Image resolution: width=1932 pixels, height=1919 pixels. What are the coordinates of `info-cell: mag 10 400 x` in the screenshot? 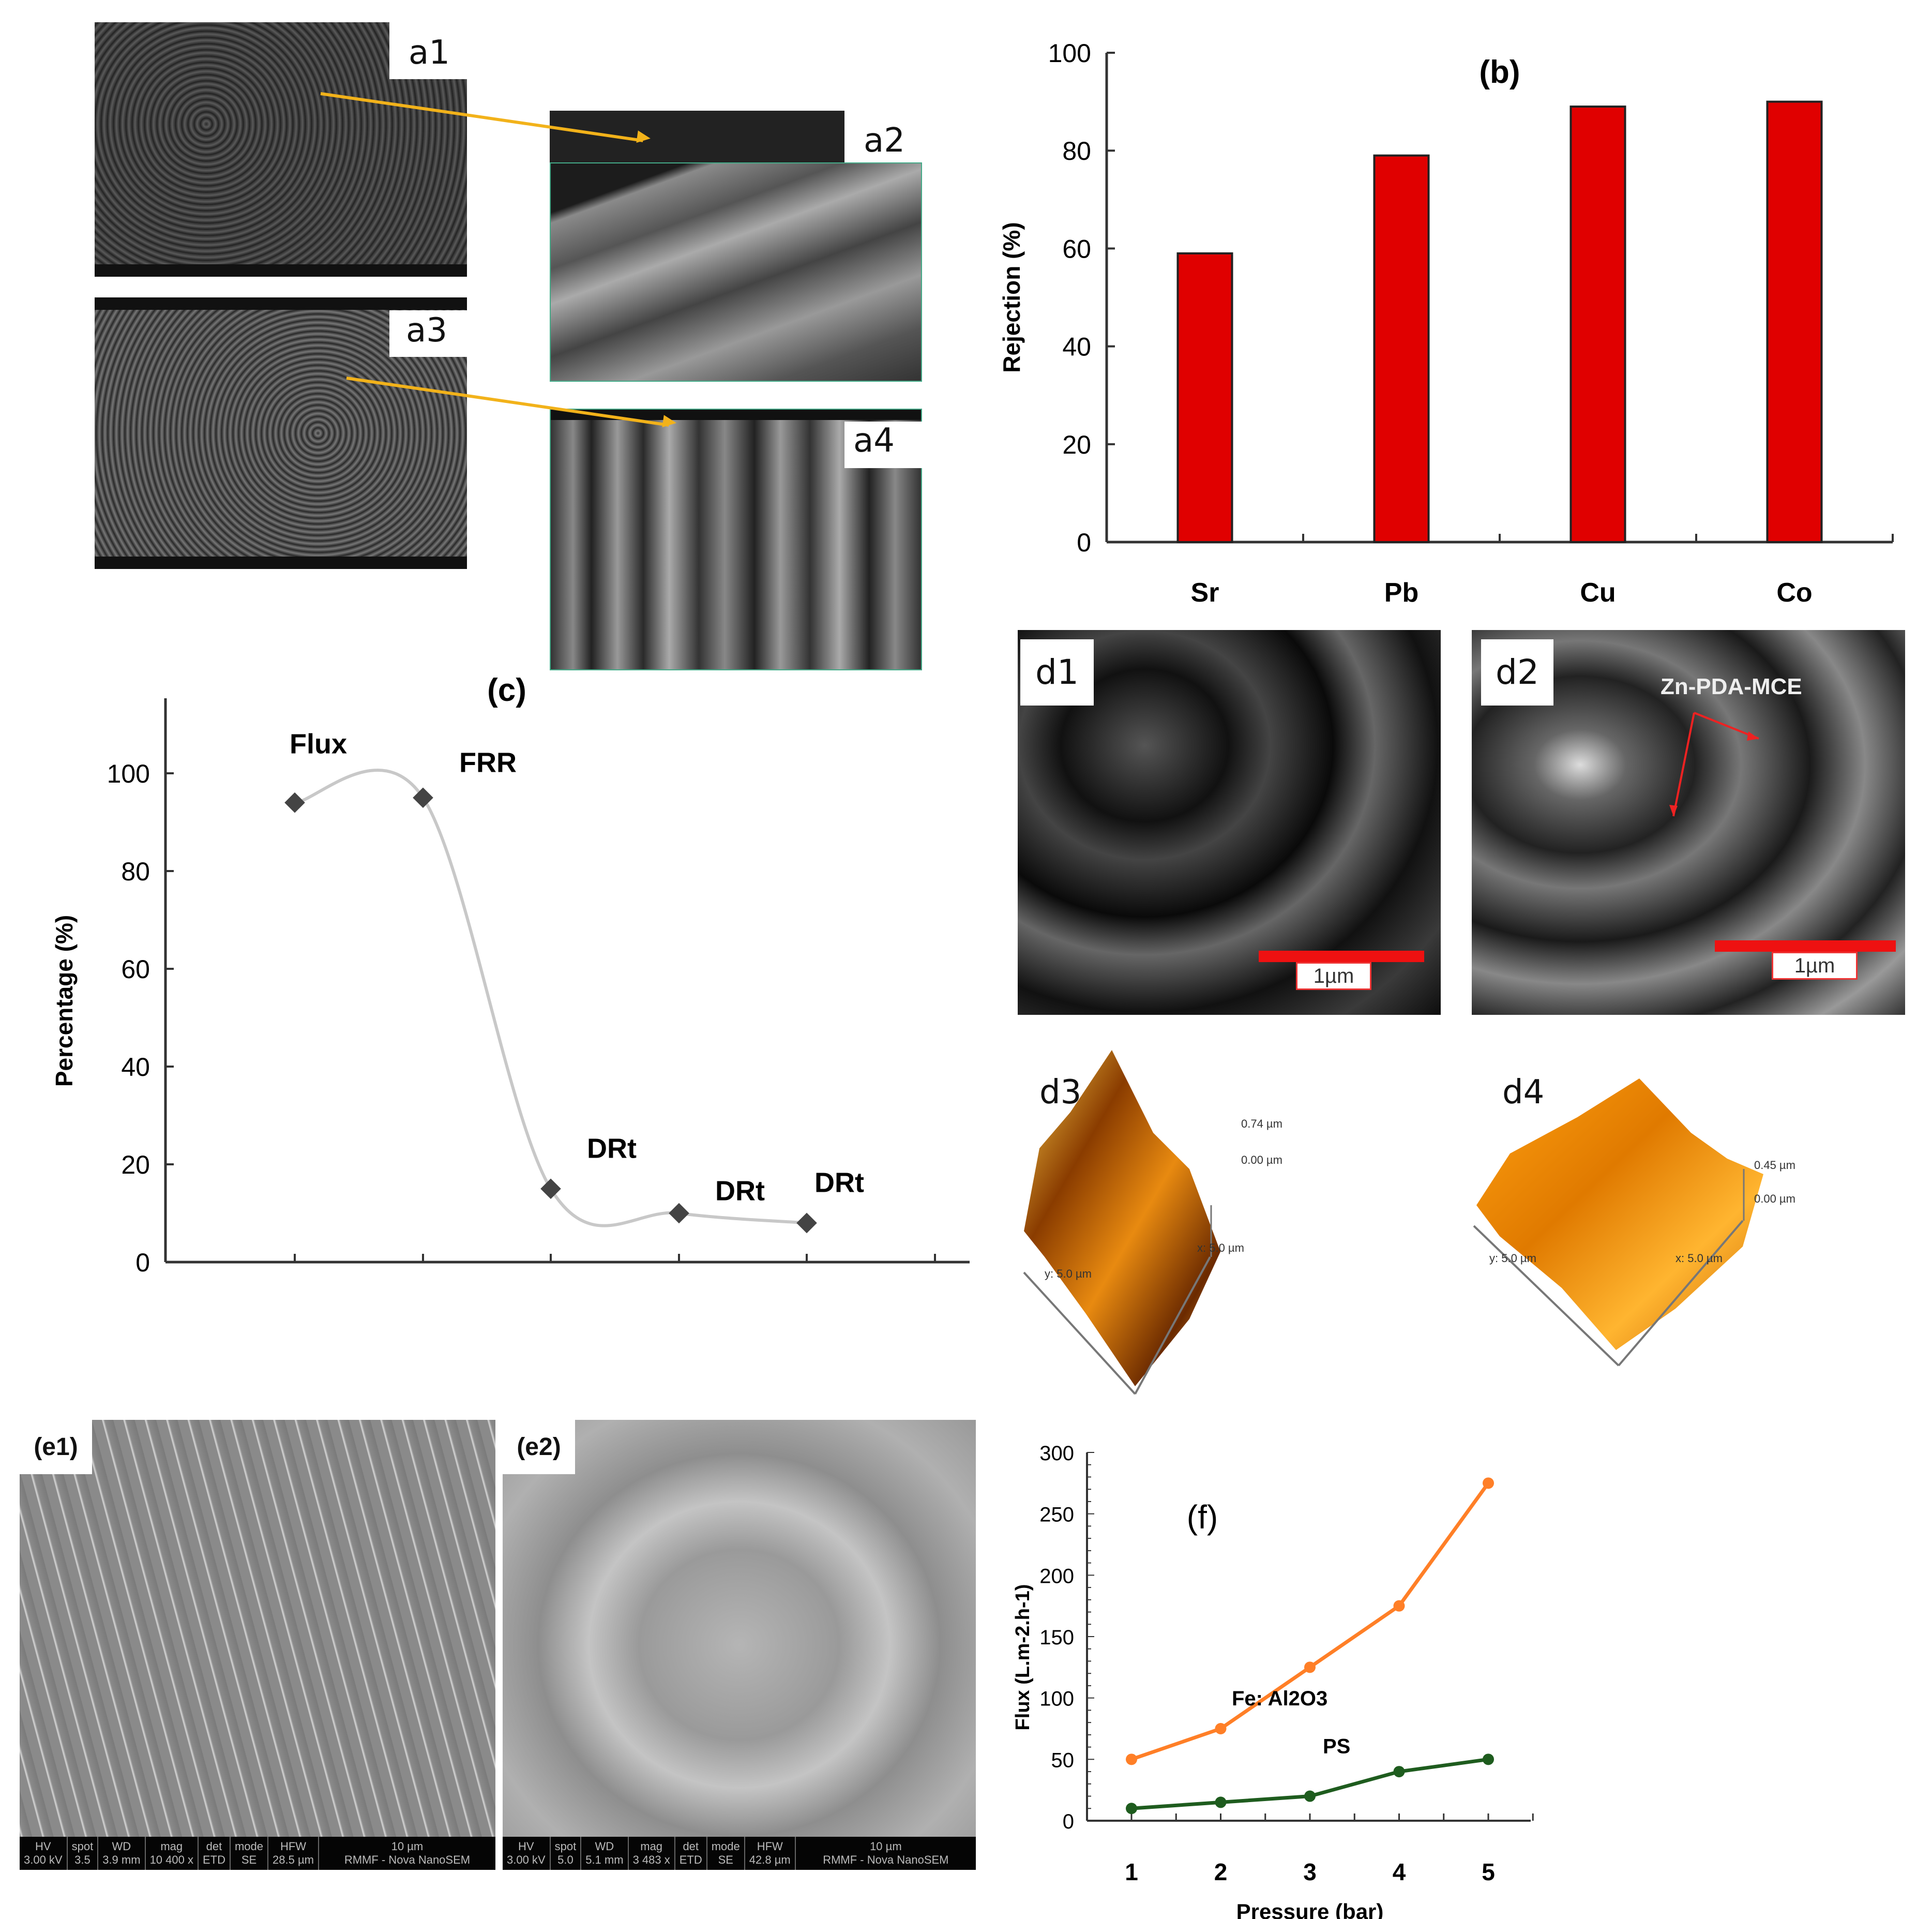 It's located at (172, 1853).